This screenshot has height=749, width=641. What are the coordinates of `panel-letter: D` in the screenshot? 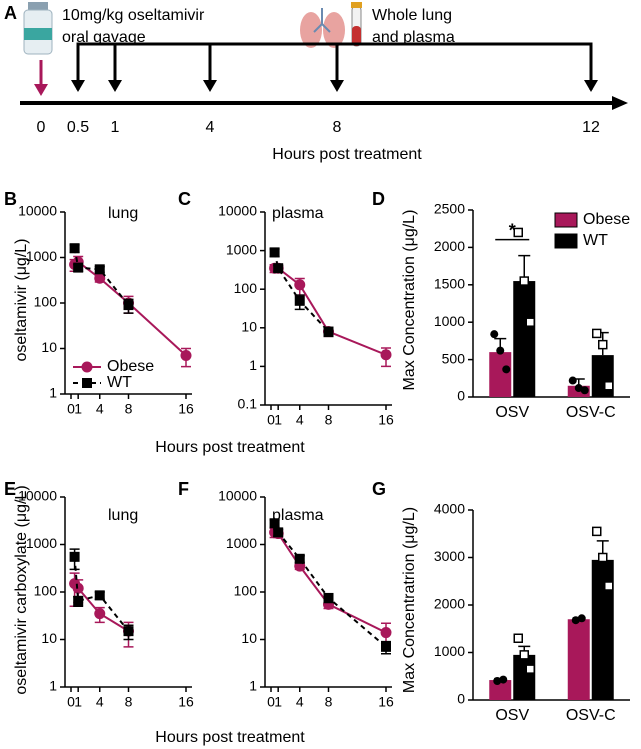 It's located at (378, 199).